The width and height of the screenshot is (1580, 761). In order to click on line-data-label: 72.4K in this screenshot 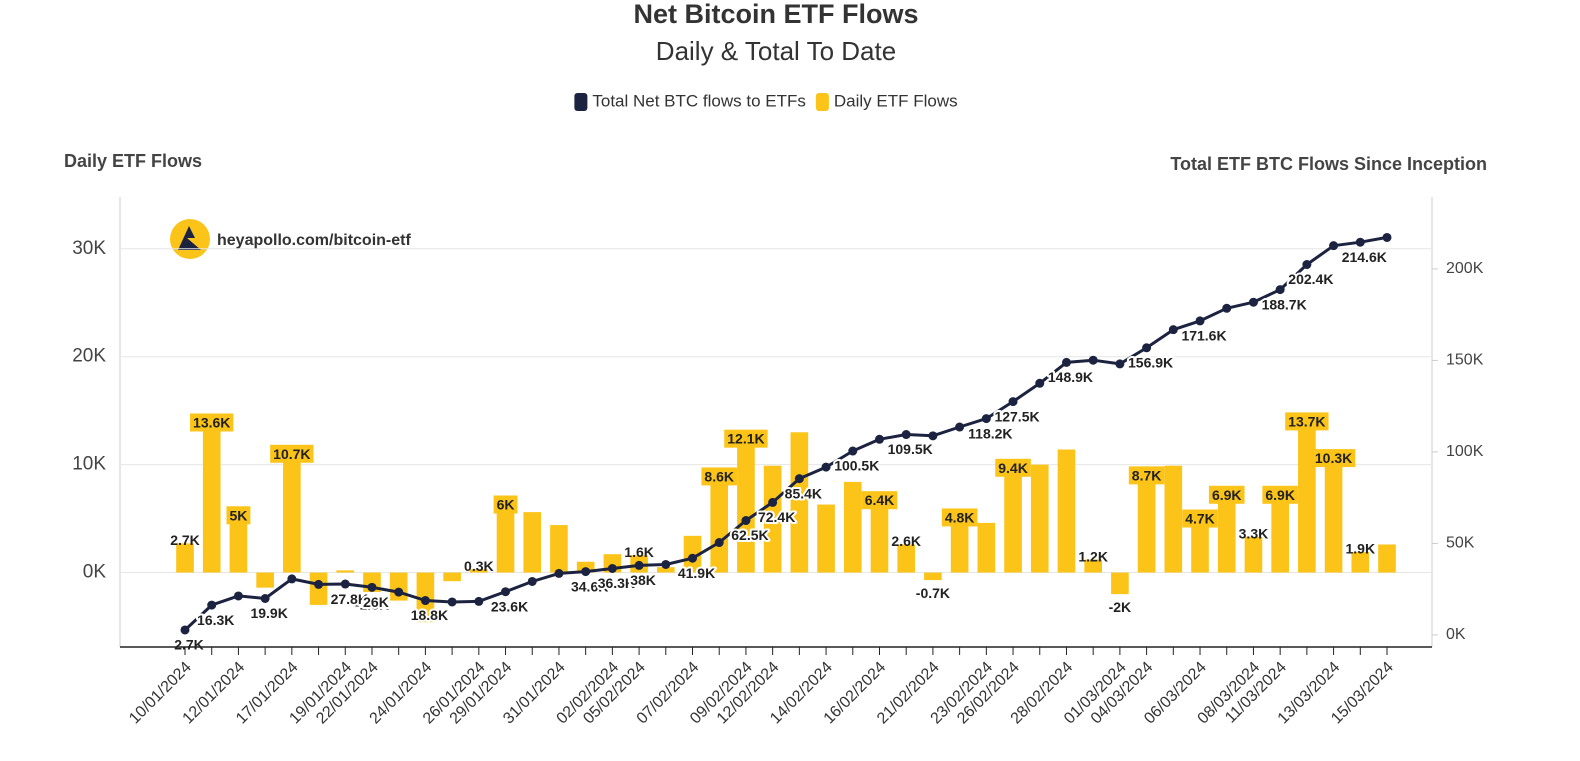, I will do `click(776, 517)`.